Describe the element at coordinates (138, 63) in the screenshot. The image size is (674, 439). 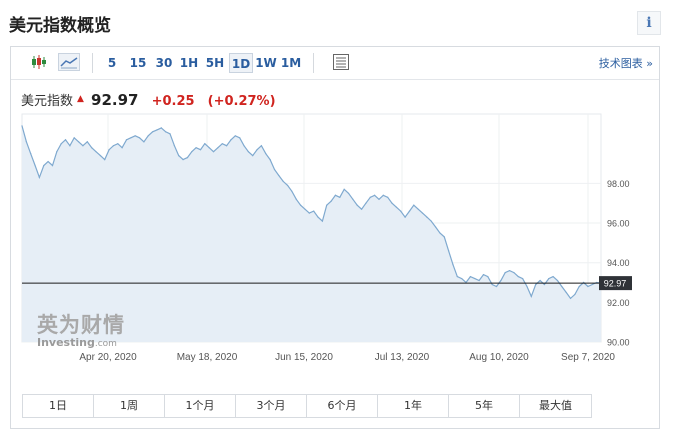
I see `timeframe-15: 15` at that location.